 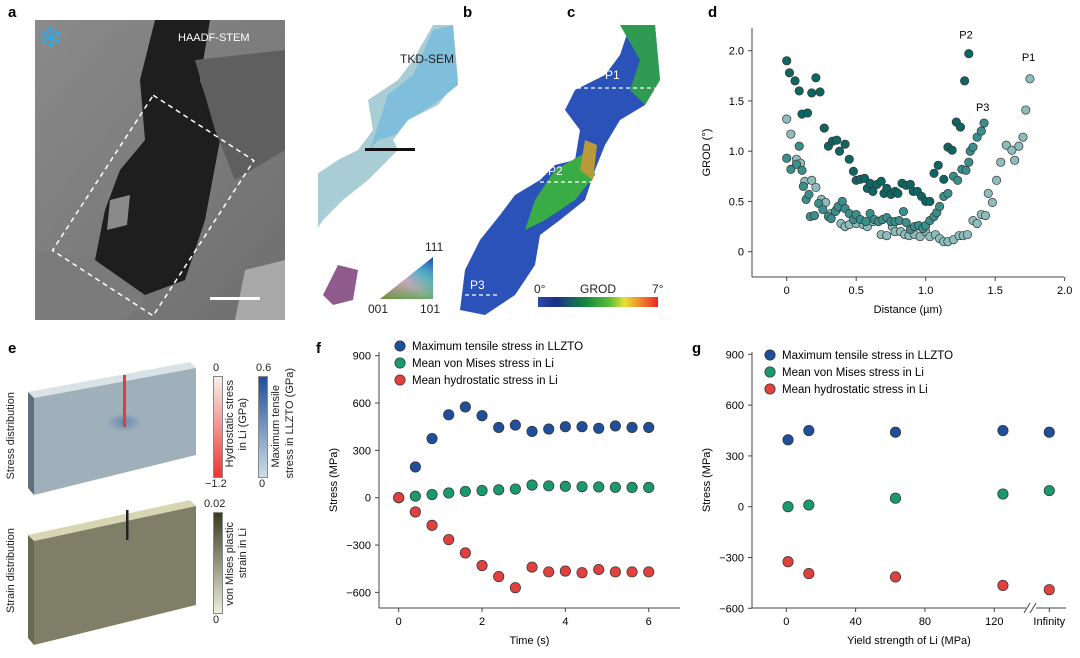 I want to click on x-tick-label: 4, so click(x=565, y=622).